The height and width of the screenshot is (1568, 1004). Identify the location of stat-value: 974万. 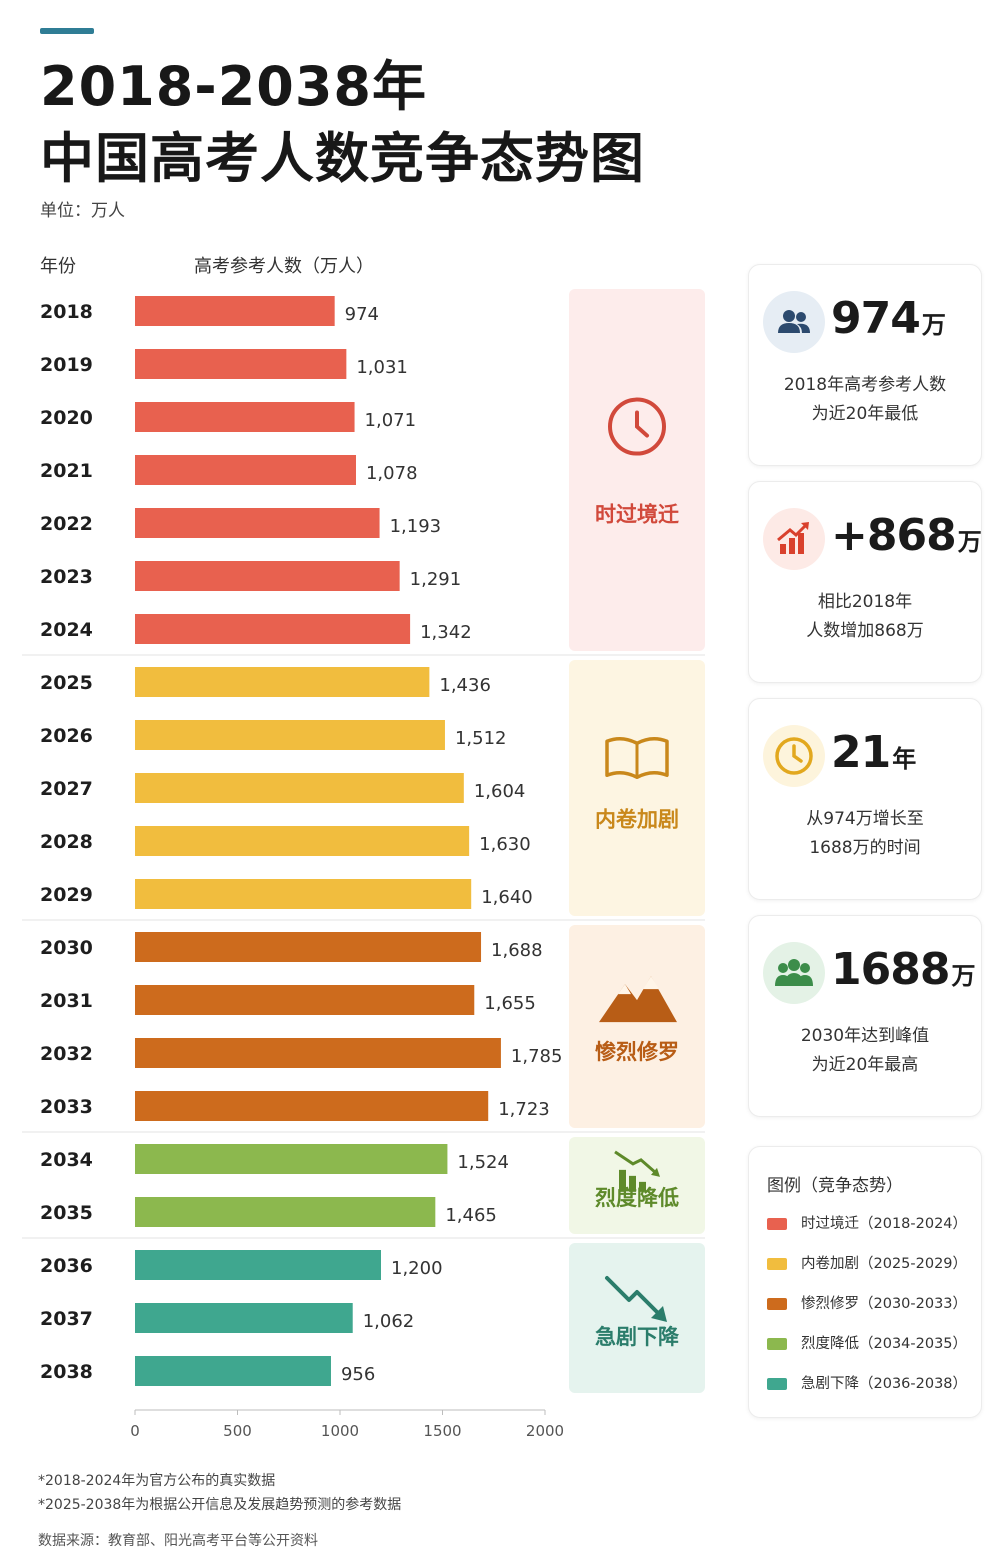
(888, 318).